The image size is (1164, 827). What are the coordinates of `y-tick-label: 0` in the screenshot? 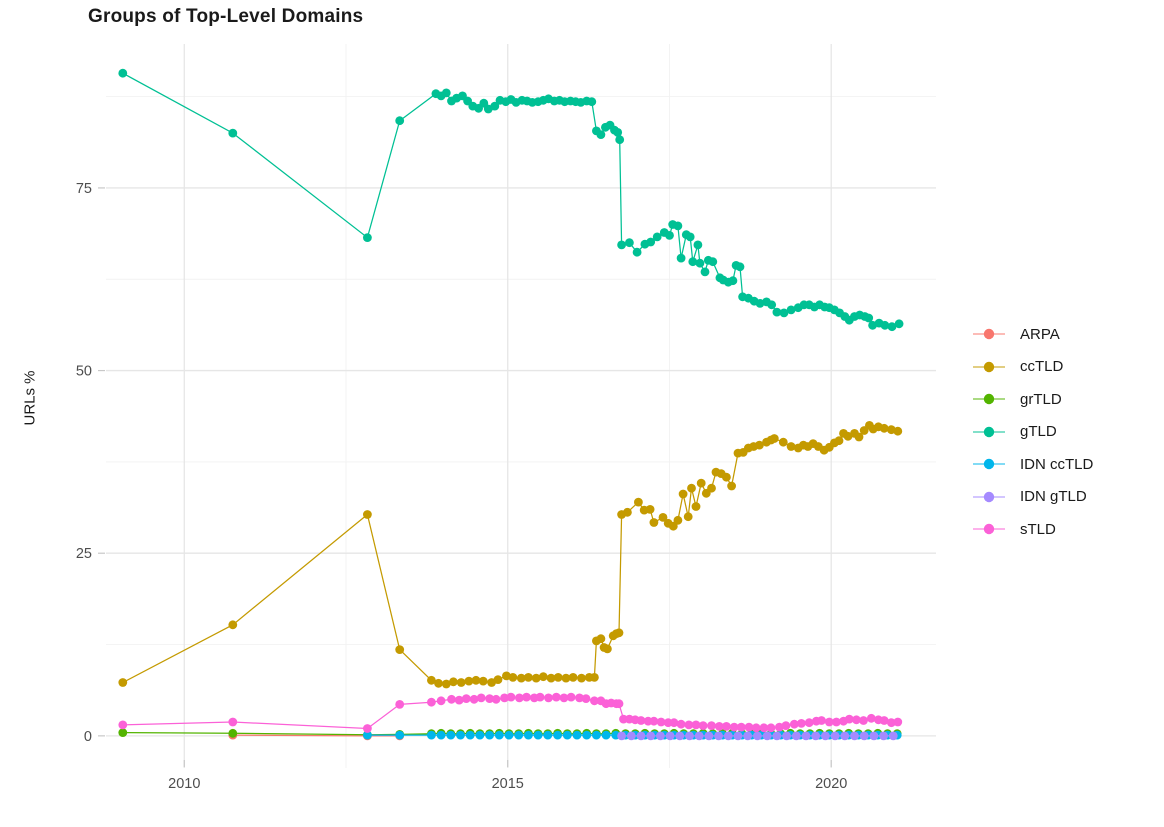 It's located at (88, 737).